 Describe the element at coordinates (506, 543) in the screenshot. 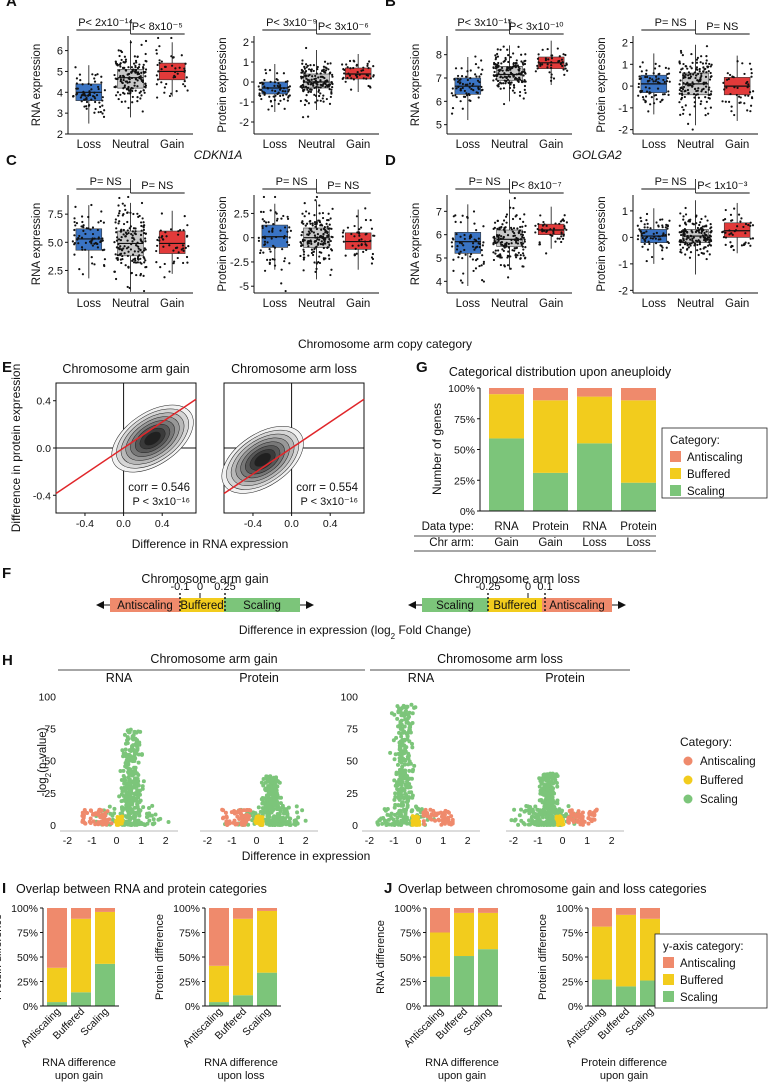

I see `chr-arm-label: Gain` at that location.